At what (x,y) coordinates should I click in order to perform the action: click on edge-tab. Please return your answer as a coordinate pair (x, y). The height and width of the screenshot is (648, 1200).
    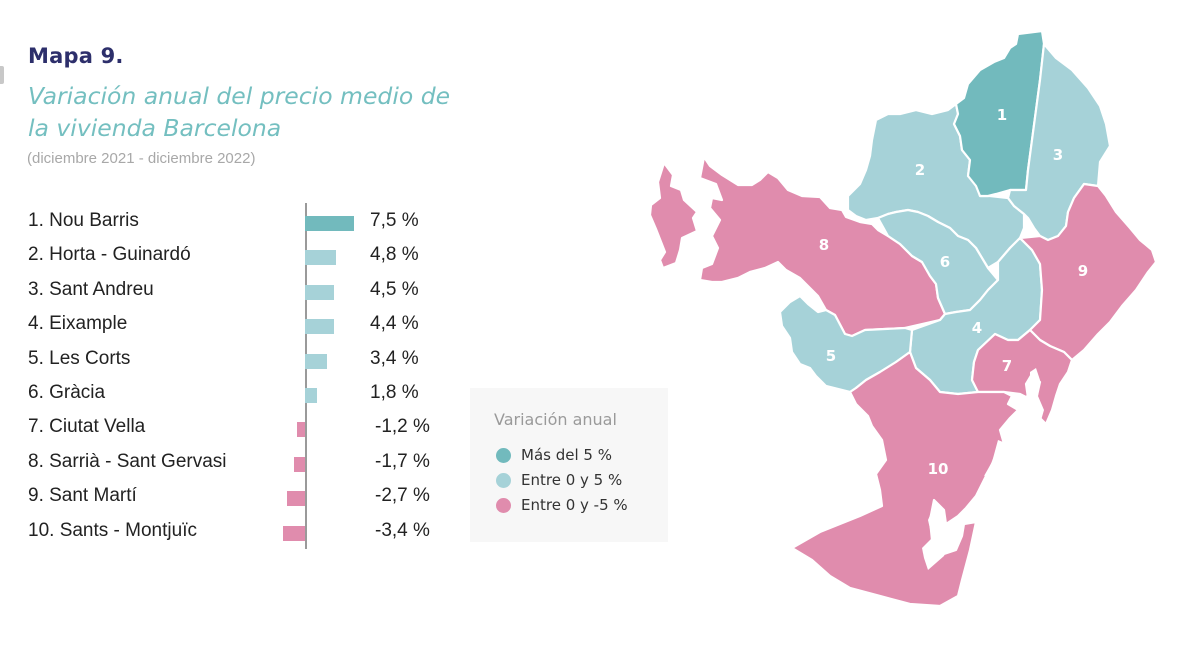
    Looking at the image, I should click on (2, 75).